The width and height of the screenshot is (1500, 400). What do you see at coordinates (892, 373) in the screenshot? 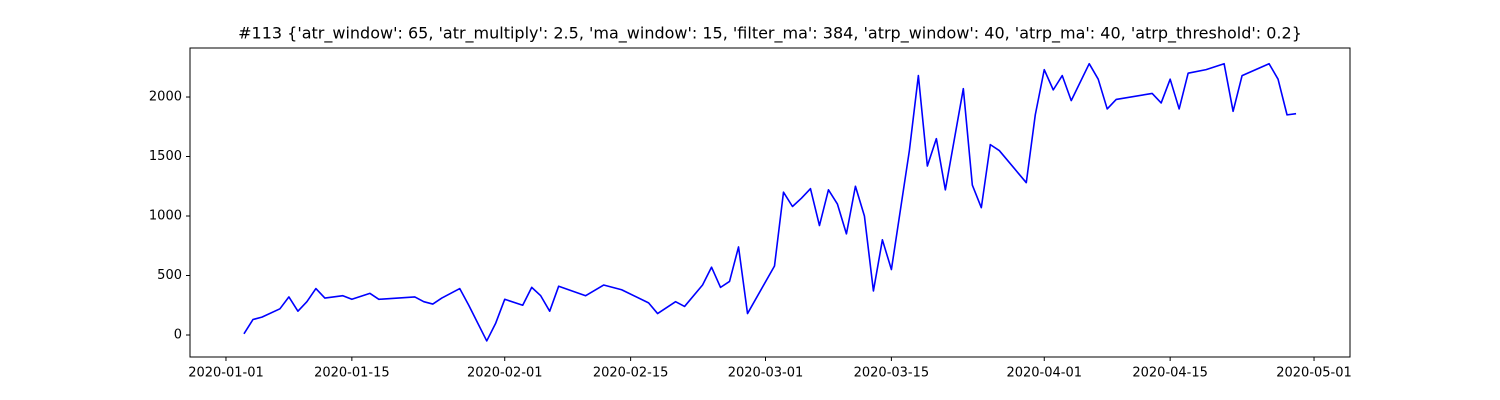
I see `x-tick-label: 2020-03-15` at bounding box center [892, 373].